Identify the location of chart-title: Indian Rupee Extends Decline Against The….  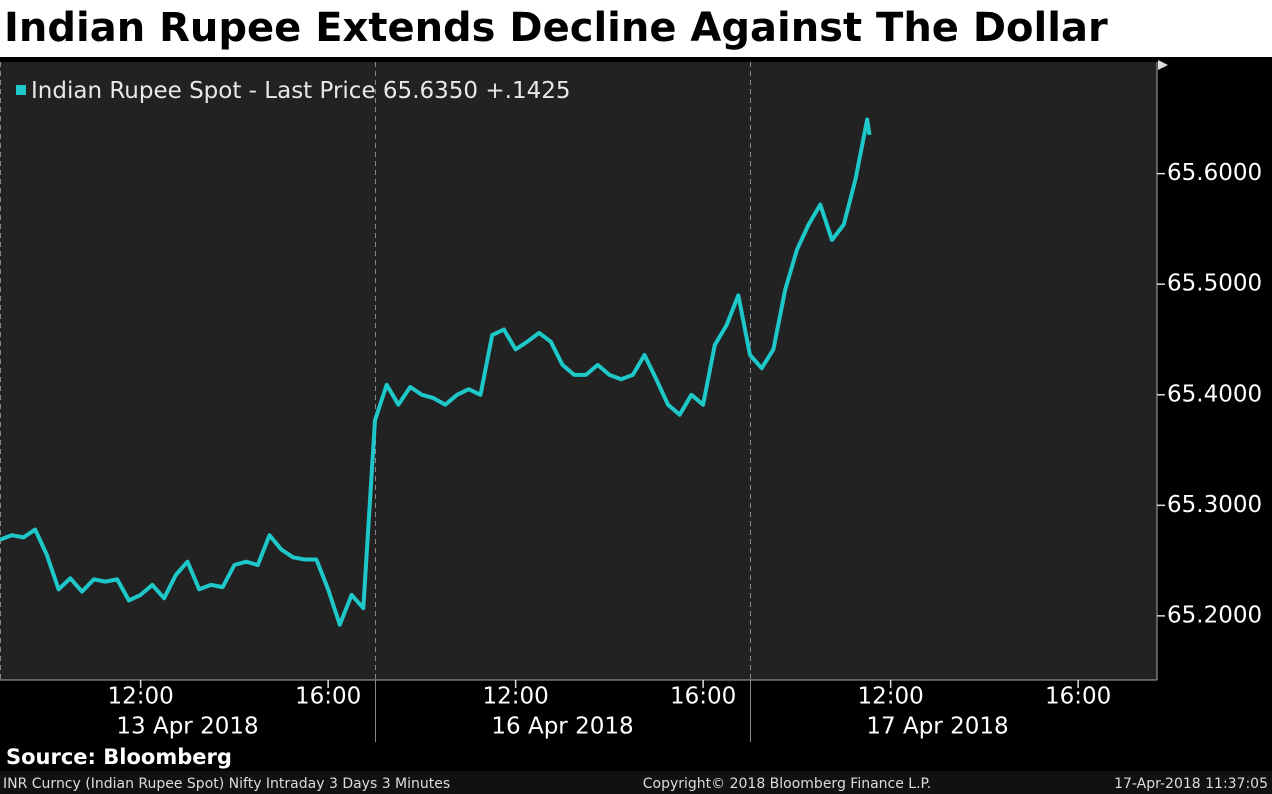
(556, 28).